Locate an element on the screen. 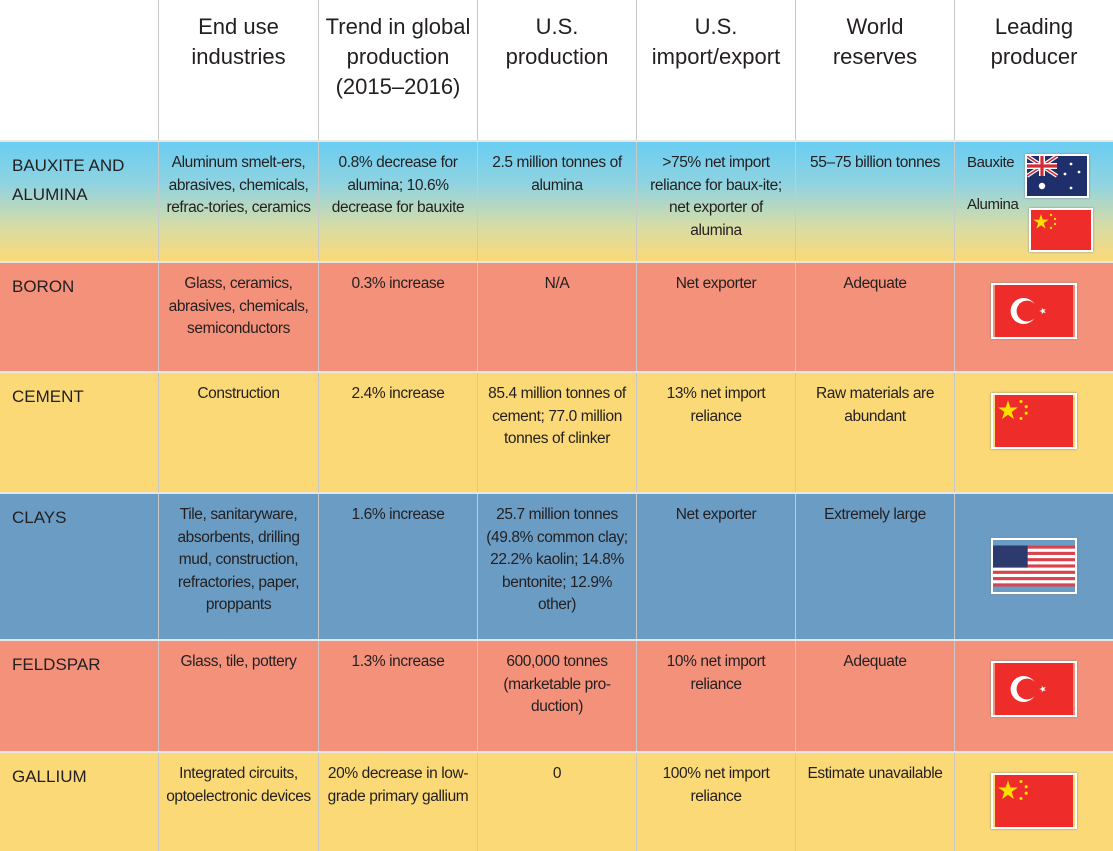  end-use: Construction is located at coordinates (238, 432).